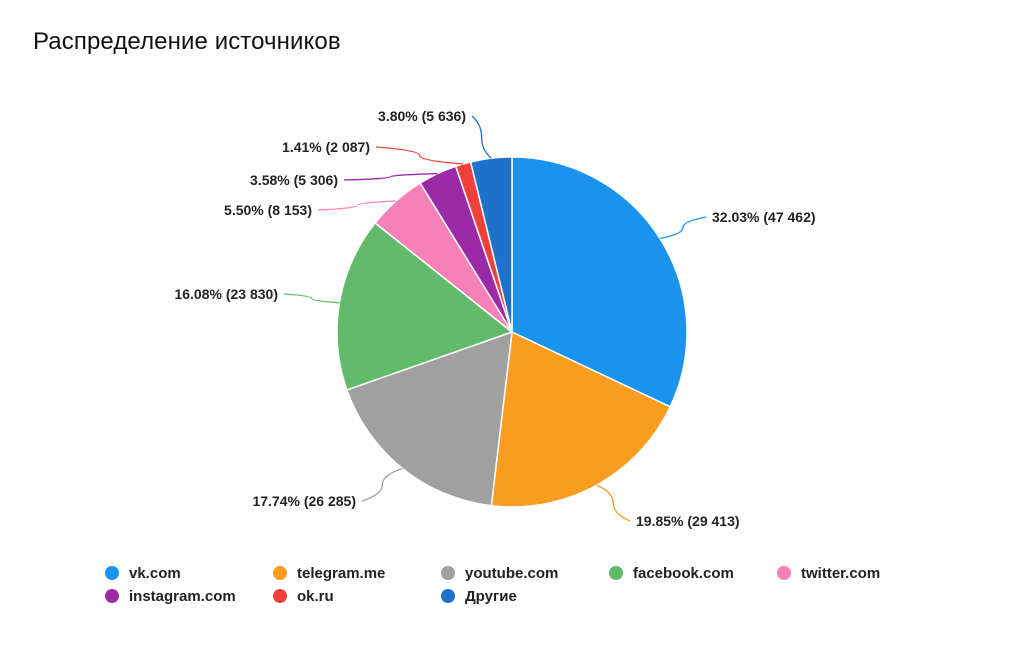 This screenshot has height=645, width=1024. What do you see at coordinates (491, 596) in the screenshot?
I see `legend-label: Другие` at bounding box center [491, 596].